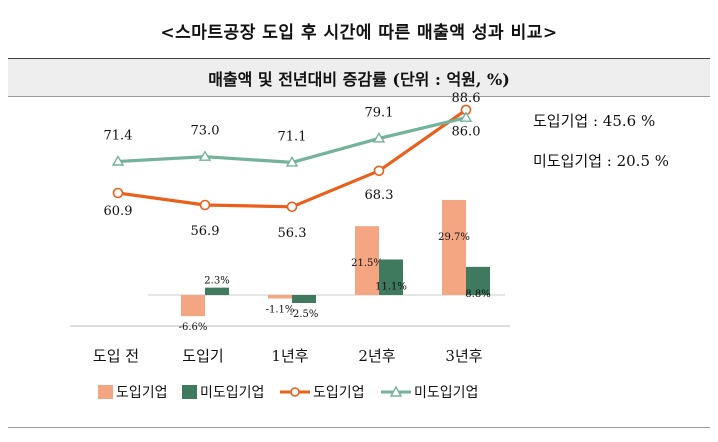 The image size is (718, 442). I want to click on bar-미도입기업-3년후, so click(478, 280).